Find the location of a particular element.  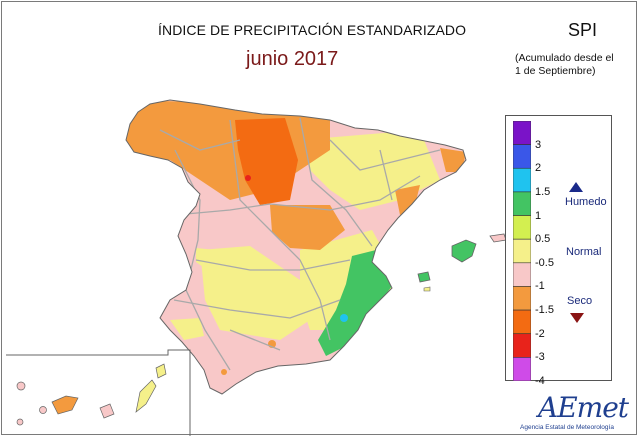

accumulation-note-line2: 1 de Septiembre) is located at coordinates (555, 71).